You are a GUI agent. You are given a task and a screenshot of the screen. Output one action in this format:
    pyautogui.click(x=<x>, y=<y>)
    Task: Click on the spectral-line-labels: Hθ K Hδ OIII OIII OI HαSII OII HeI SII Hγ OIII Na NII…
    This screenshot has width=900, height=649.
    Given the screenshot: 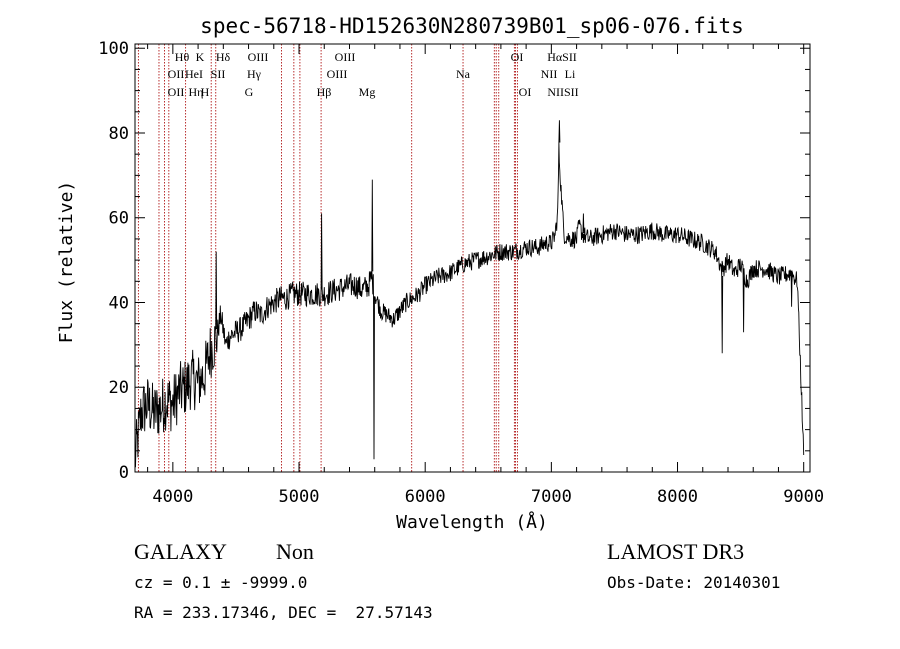 What is the action you would take?
    pyautogui.click(x=373, y=74)
    